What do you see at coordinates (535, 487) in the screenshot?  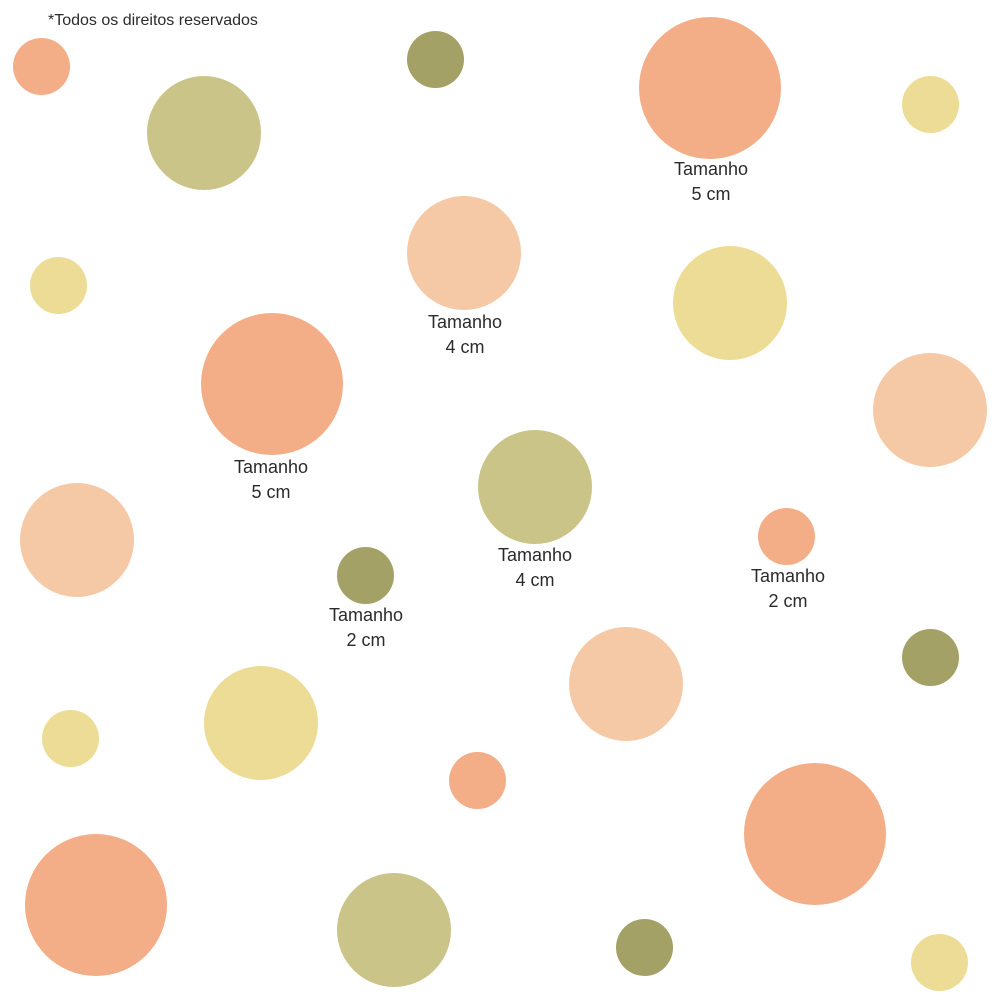 I see `dot-sage-4cm` at bounding box center [535, 487].